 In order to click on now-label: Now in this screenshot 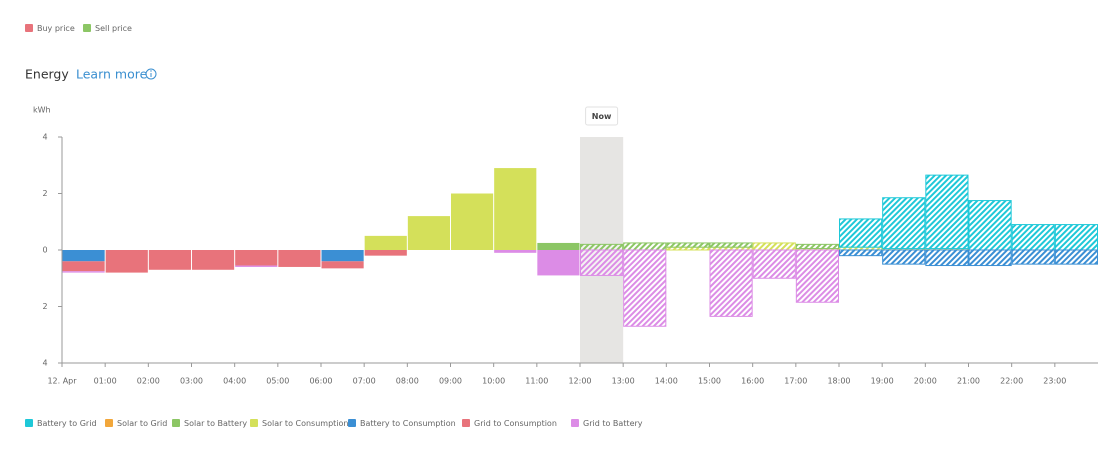, I will do `click(602, 116)`.